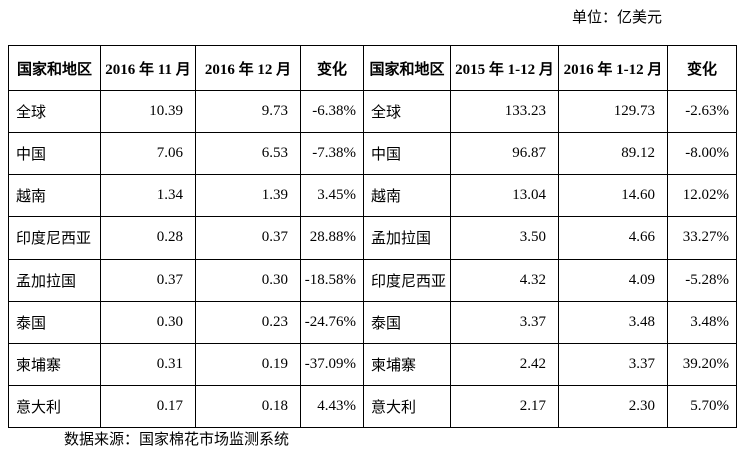 This screenshot has height=471, width=744. I want to click on value-cell: 4.09, so click(613, 280).